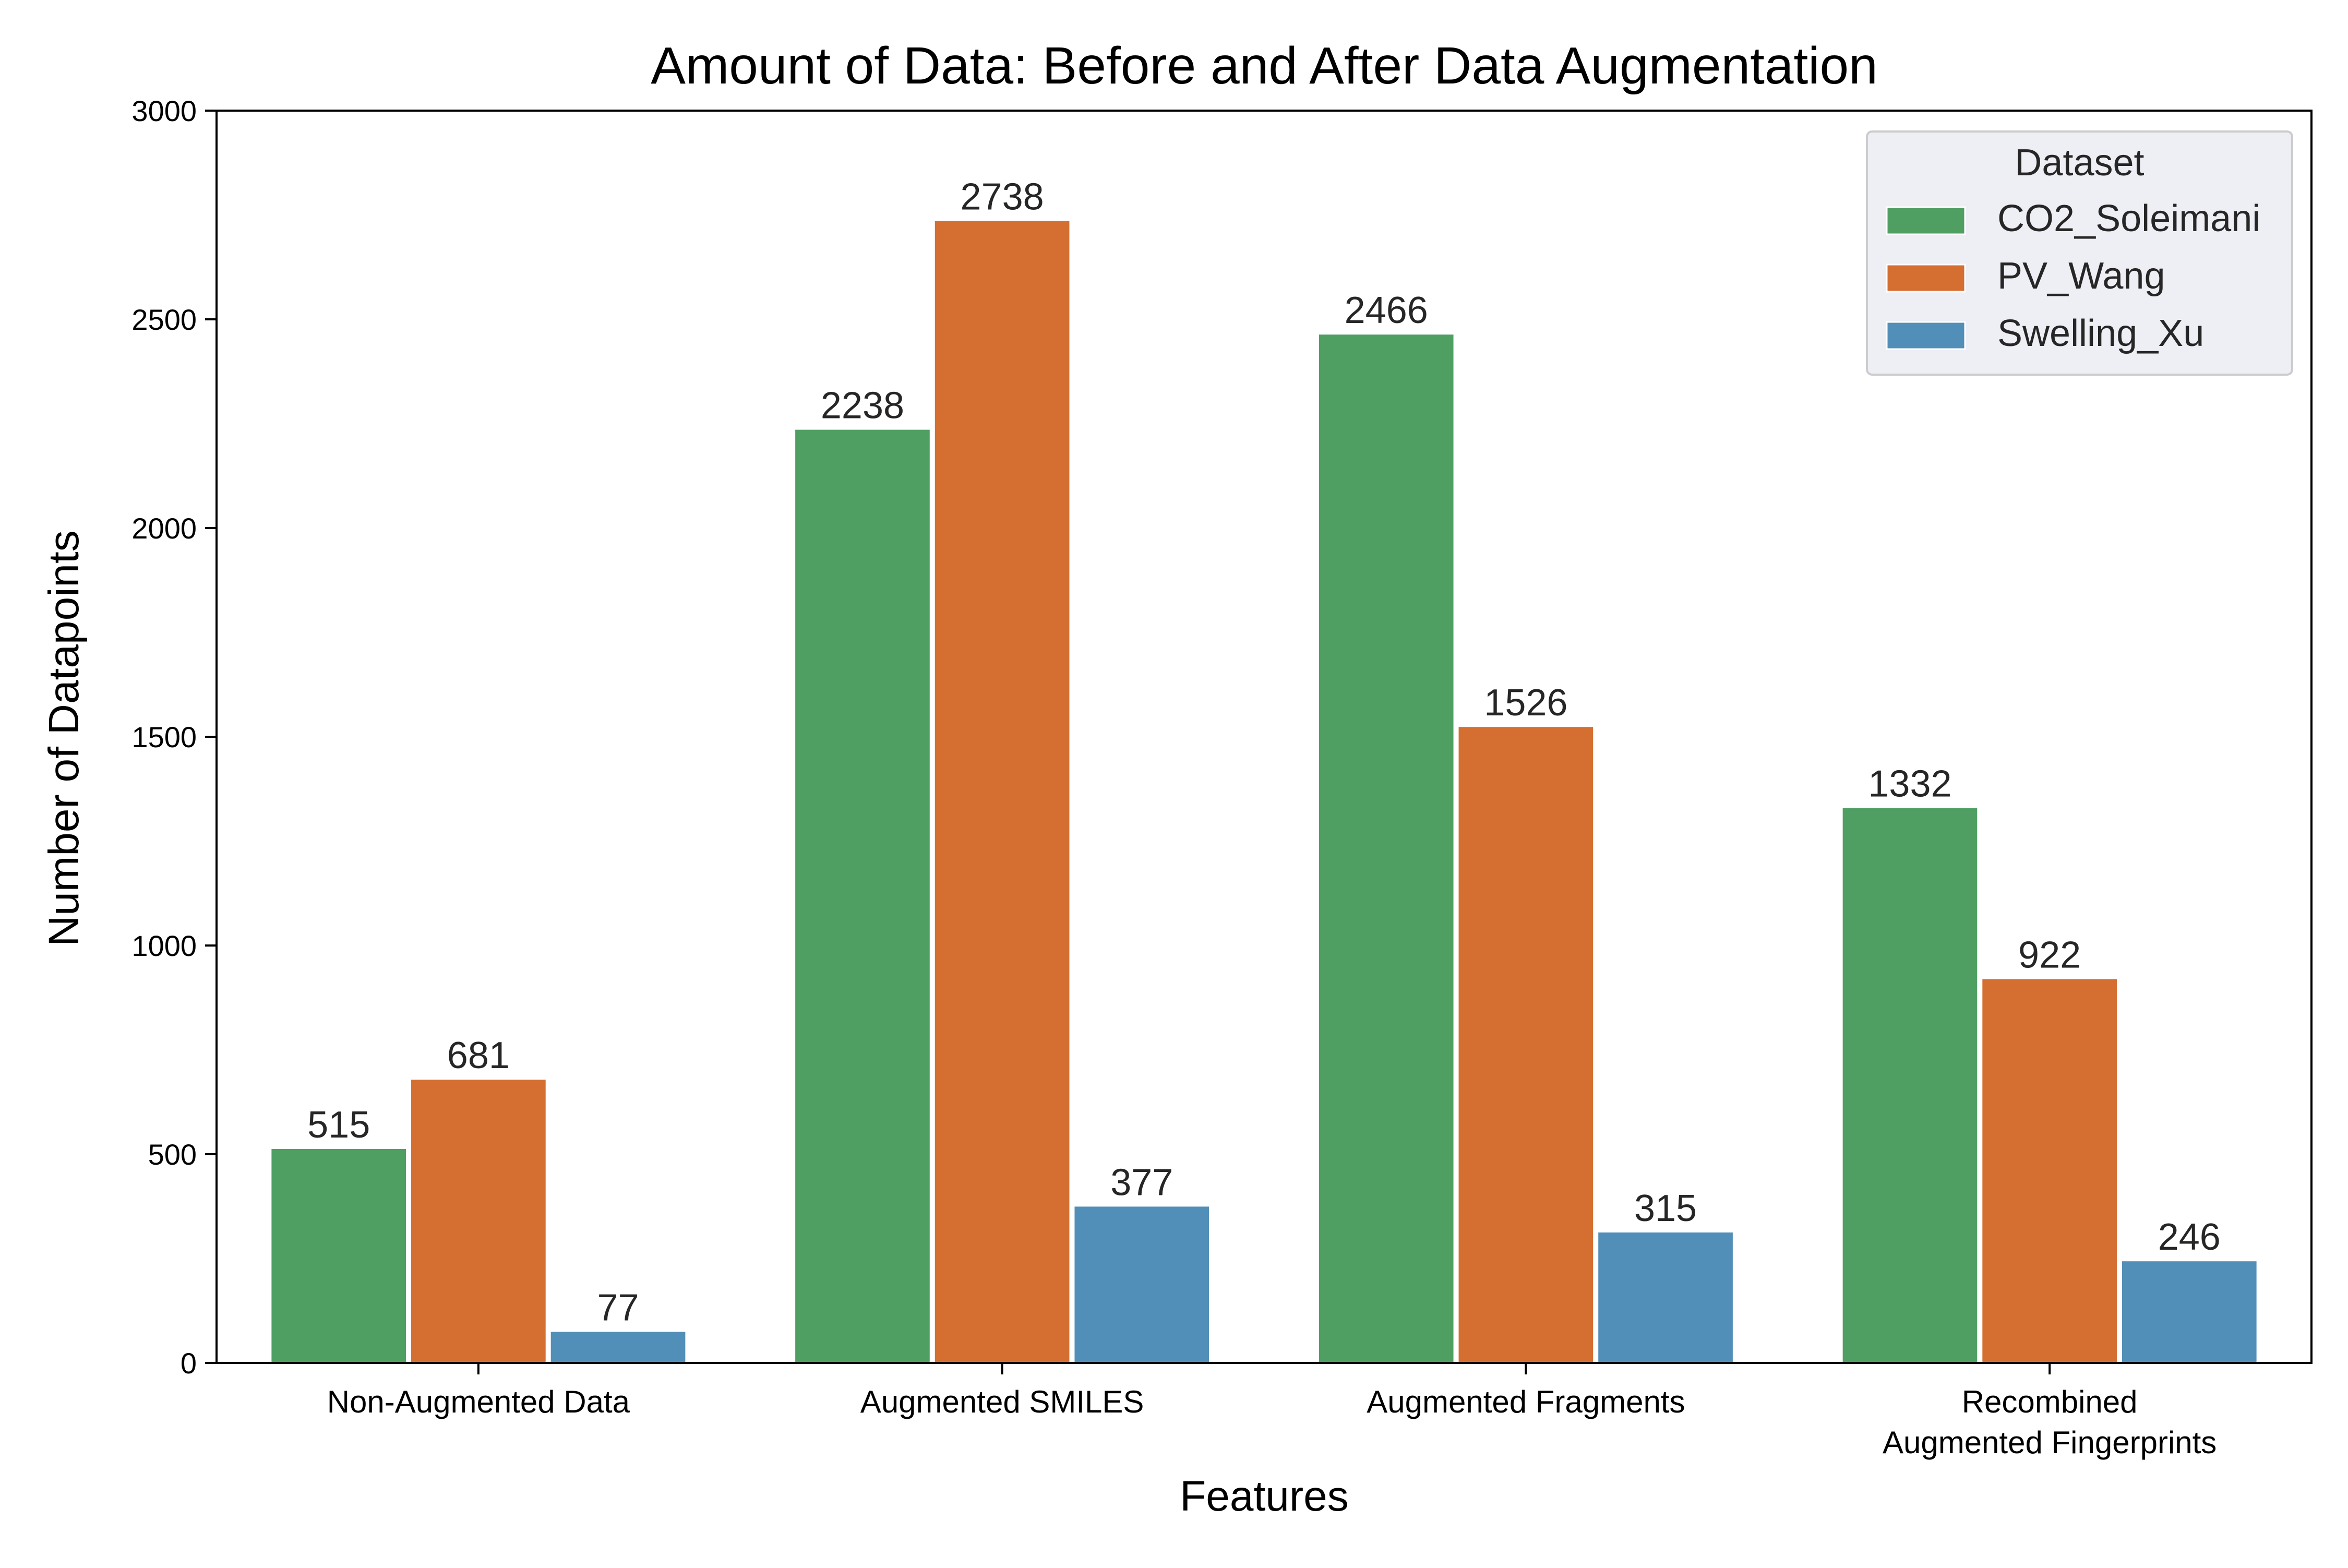 The width and height of the screenshot is (2348, 1568). What do you see at coordinates (1002, 197) in the screenshot?
I see `bar-value-label: 2738` at bounding box center [1002, 197].